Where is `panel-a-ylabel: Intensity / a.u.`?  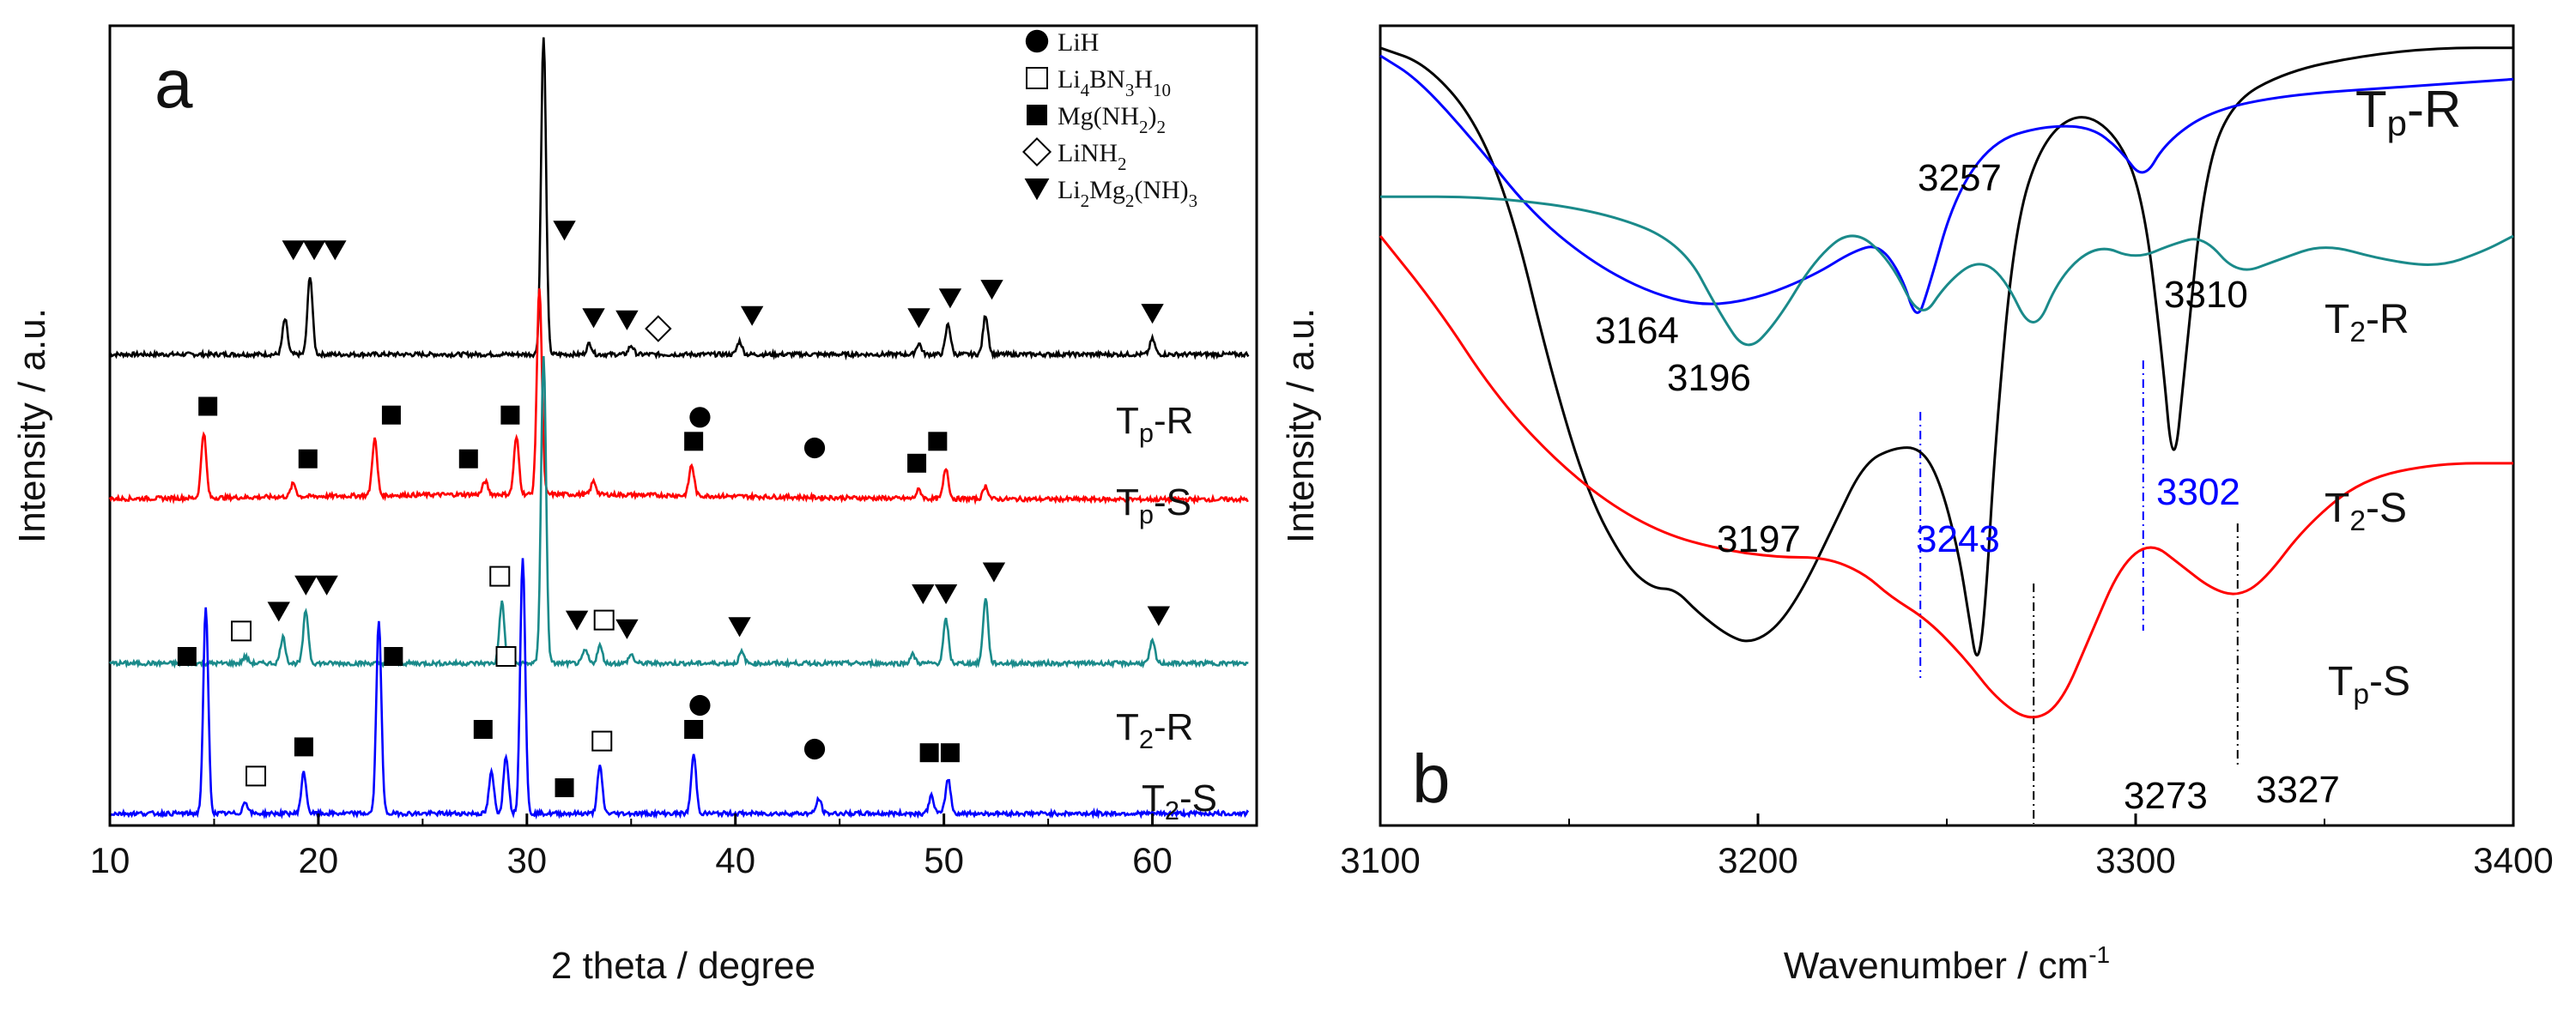 panel-a-ylabel: Intensity / a.u. is located at coordinates (32, 425).